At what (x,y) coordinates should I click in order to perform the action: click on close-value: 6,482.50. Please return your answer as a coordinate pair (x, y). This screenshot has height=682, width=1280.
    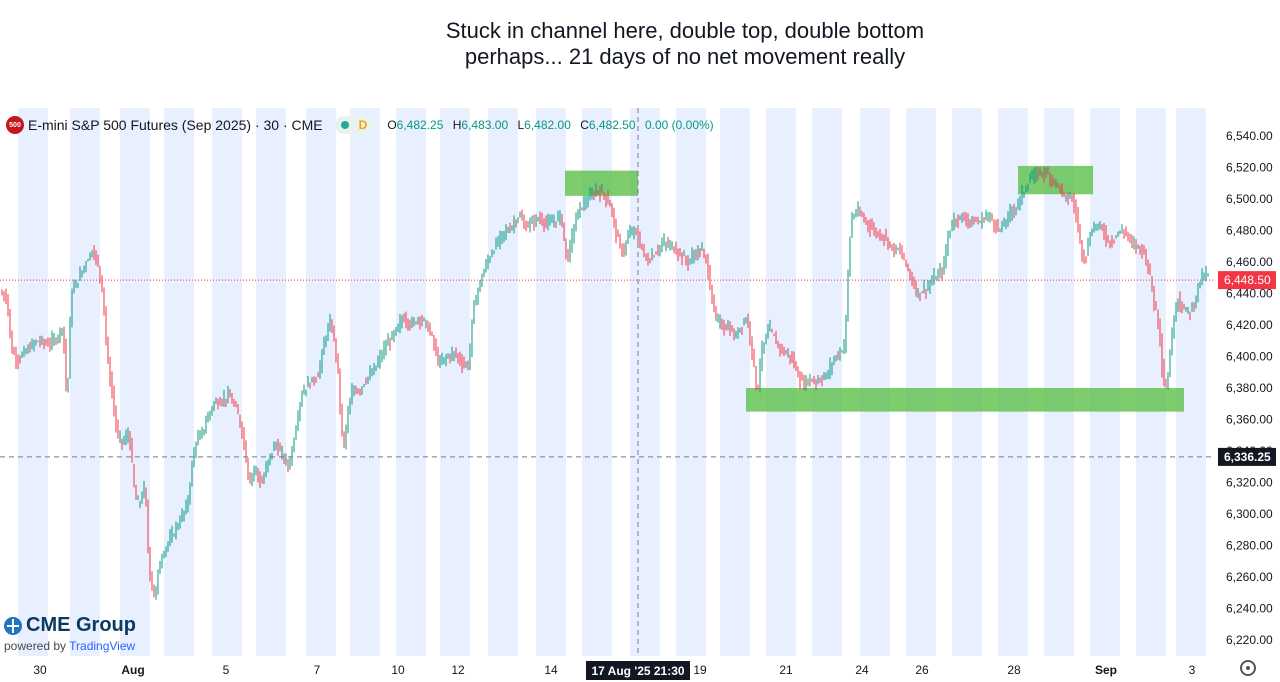
    Looking at the image, I should click on (612, 125).